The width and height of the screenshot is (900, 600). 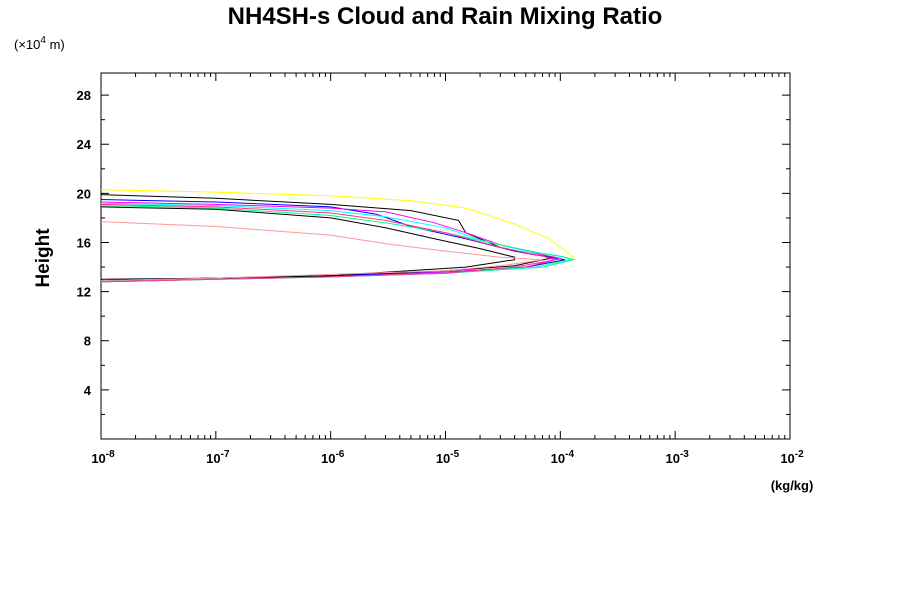 I want to click on chart-title: NH4SH-s Cloud and Rain Mixing Ratio, so click(x=445, y=16).